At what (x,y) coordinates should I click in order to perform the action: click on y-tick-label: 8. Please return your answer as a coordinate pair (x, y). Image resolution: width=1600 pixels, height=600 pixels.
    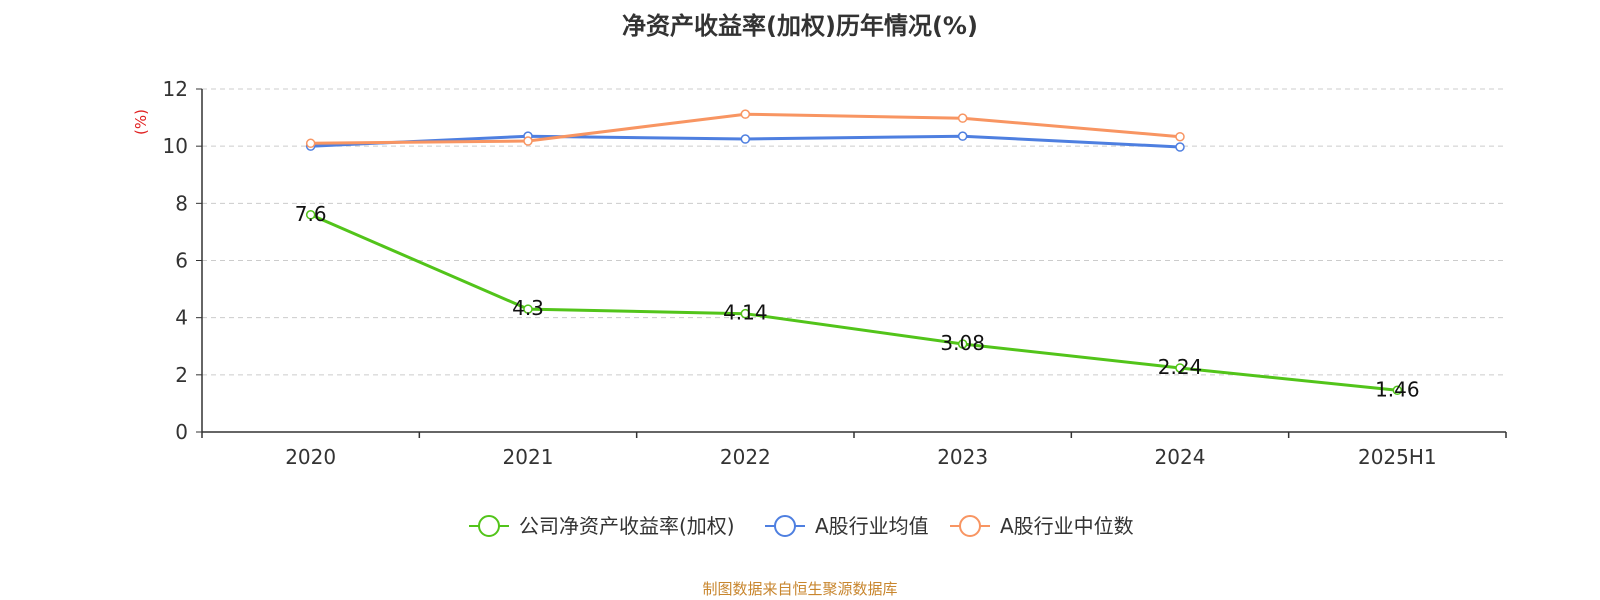
    Looking at the image, I should click on (181, 203).